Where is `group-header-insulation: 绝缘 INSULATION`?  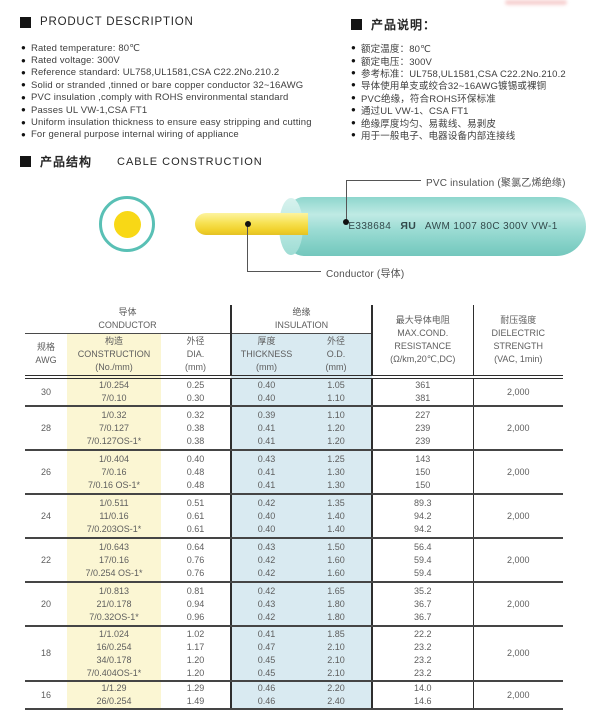 group-header-insulation: 绝缘 INSULATION is located at coordinates (301, 319).